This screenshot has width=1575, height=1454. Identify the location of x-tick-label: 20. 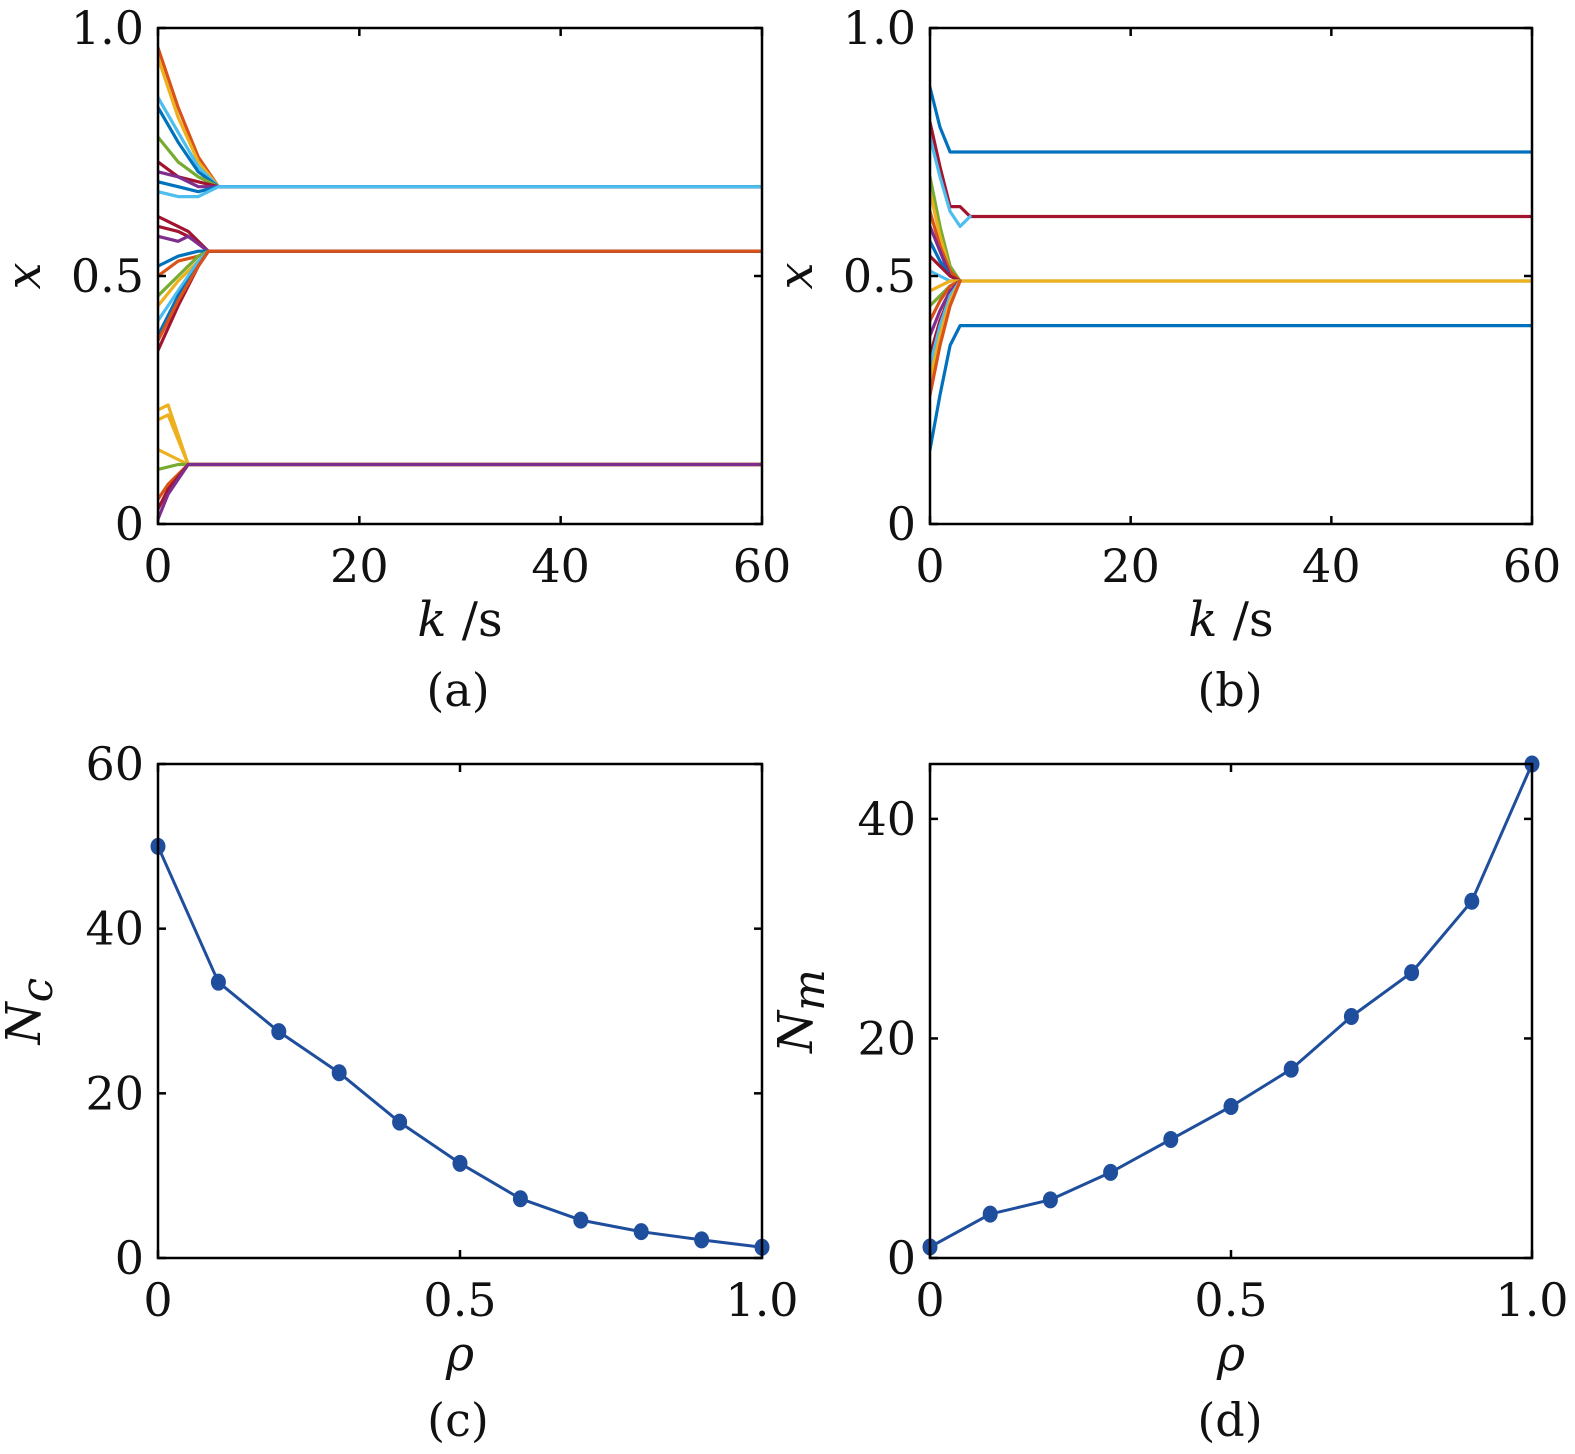
(359, 566).